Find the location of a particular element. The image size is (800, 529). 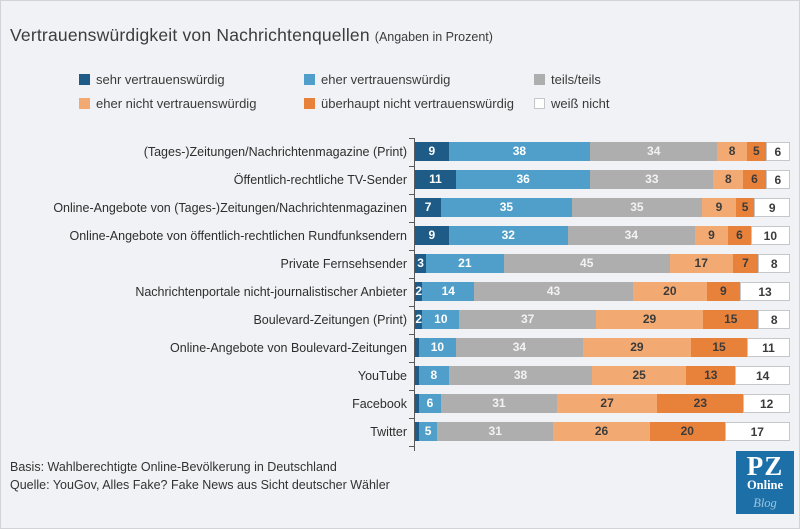

category-label: Öffentlich-rechtliche TV-Sender is located at coordinates (320, 180).